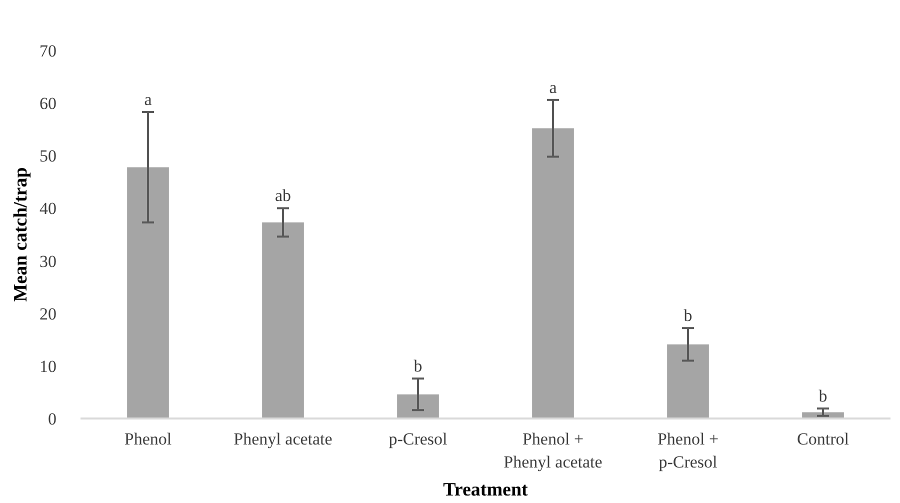 The width and height of the screenshot is (900, 503). I want to click on x-tick-label: Phenol + p-Cresol, so click(688, 451).